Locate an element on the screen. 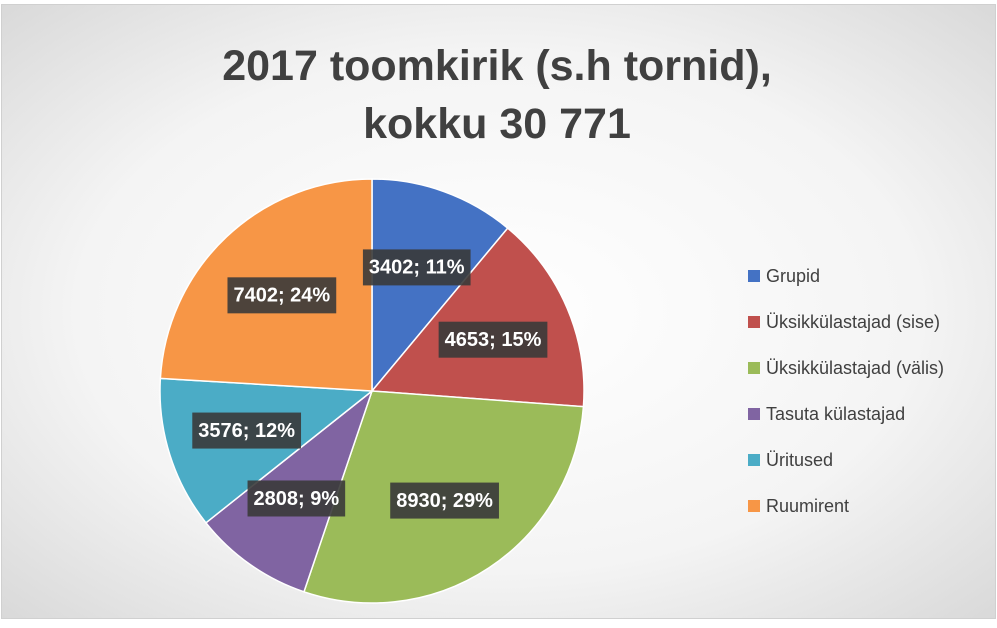 The width and height of the screenshot is (997, 628). data-label: 8930; 29% is located at coordinates (444, 501).